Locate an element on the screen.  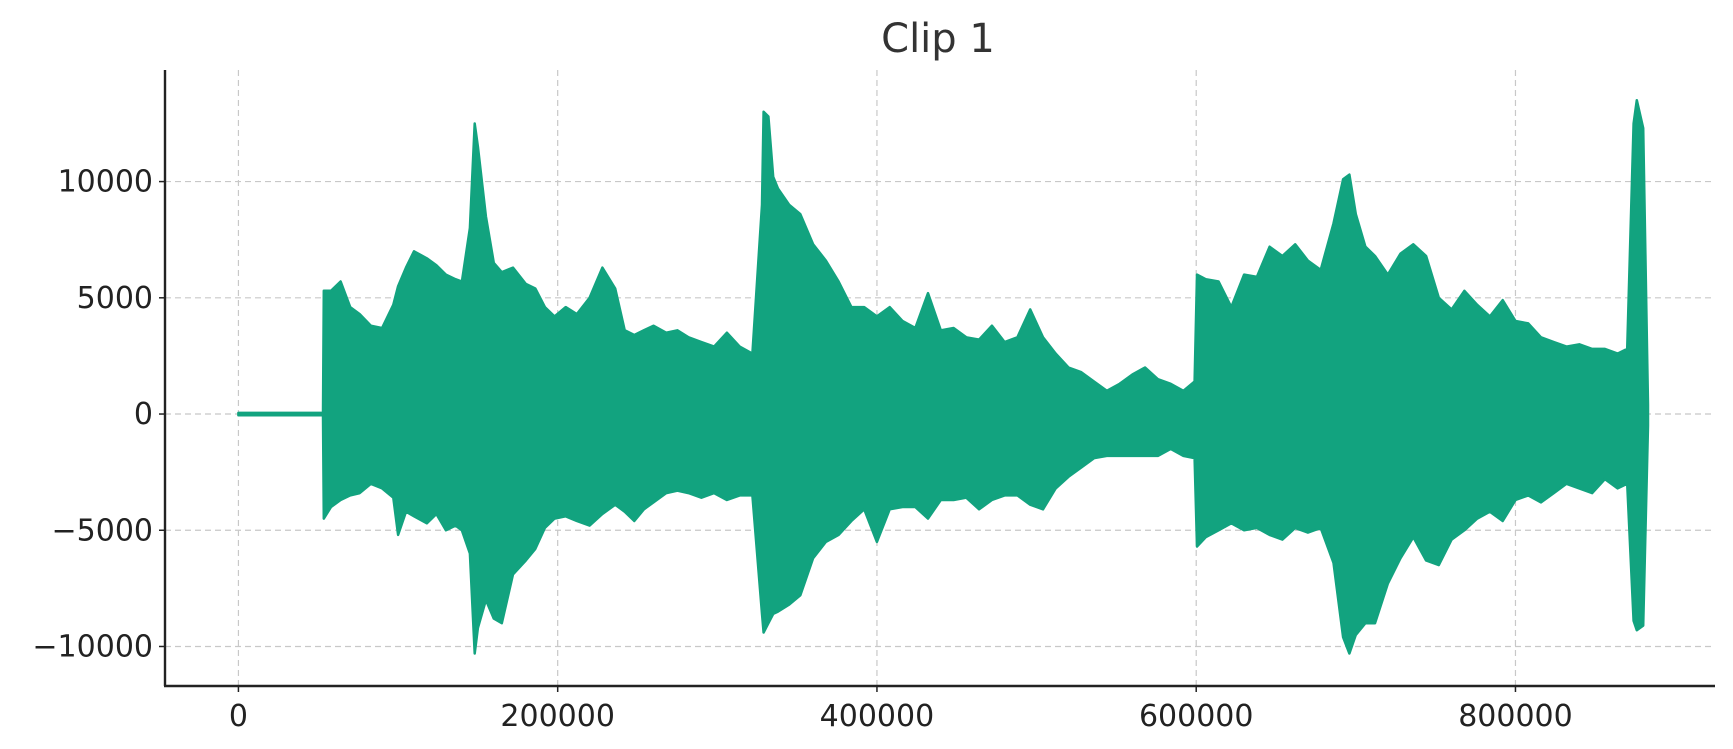
x-tick-label: 0 is located at coordinates (238, 716).